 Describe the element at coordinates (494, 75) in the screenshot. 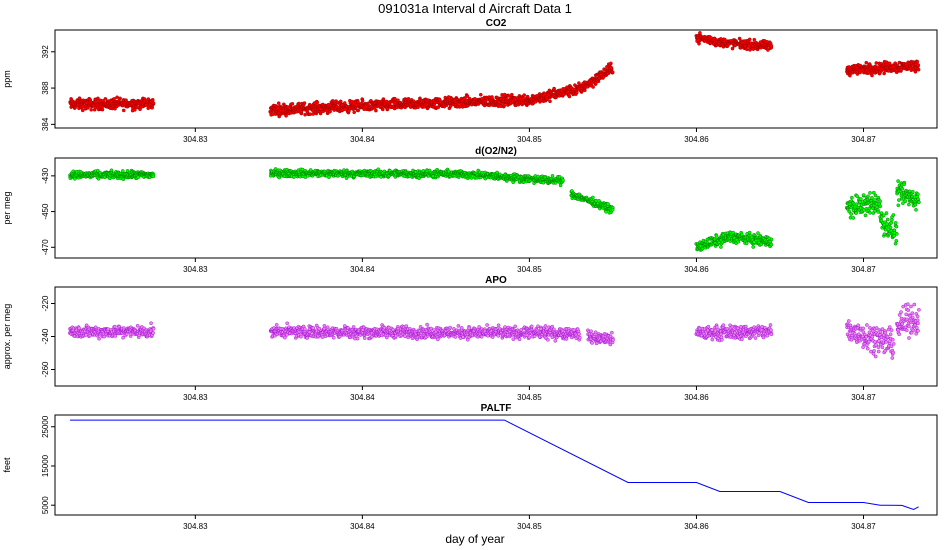

I see `data-layer` at that location.